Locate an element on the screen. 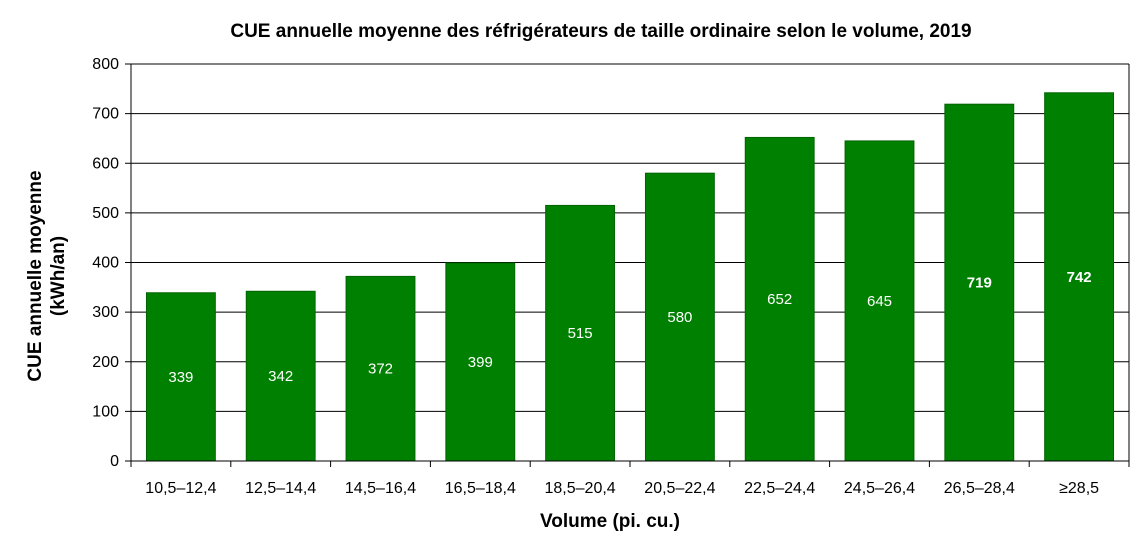  bar-value-label: 342 is located at coordinates (280, 376).